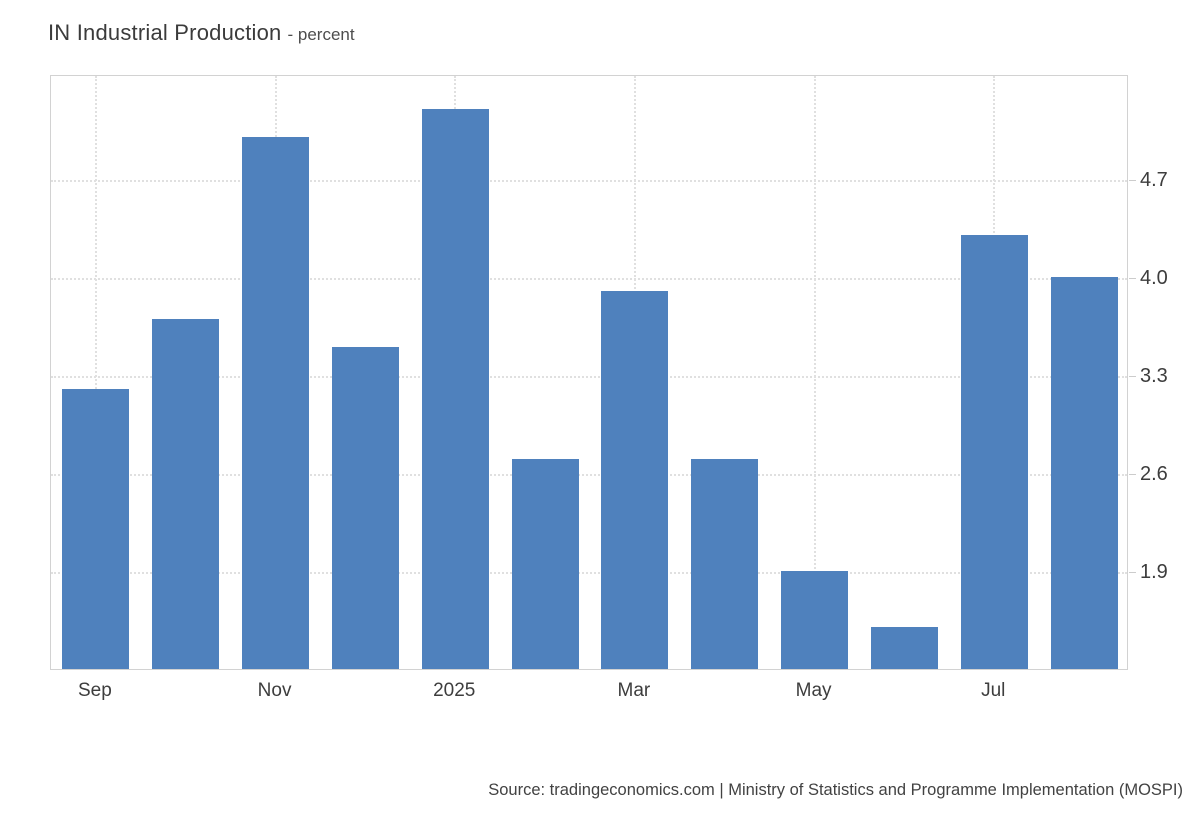 The height and width of the screenshot is (820, 1200). I want to click on bar-sep, so click(95, 529).